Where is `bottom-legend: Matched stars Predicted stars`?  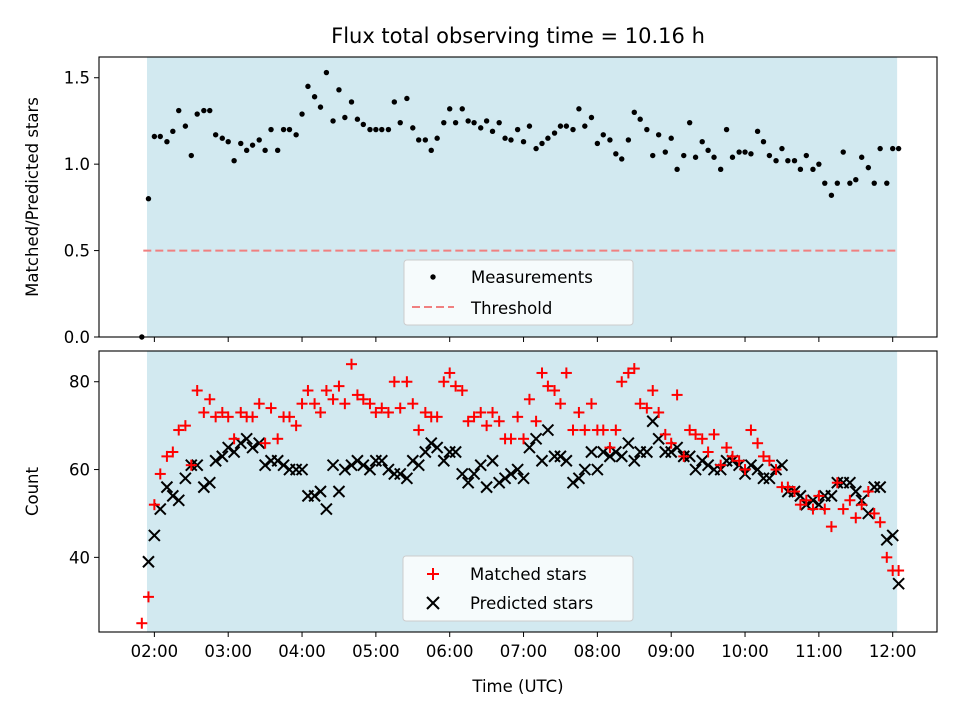
bottom-legend: Matched stars Predicted stars is located at coordinates (518, 588).